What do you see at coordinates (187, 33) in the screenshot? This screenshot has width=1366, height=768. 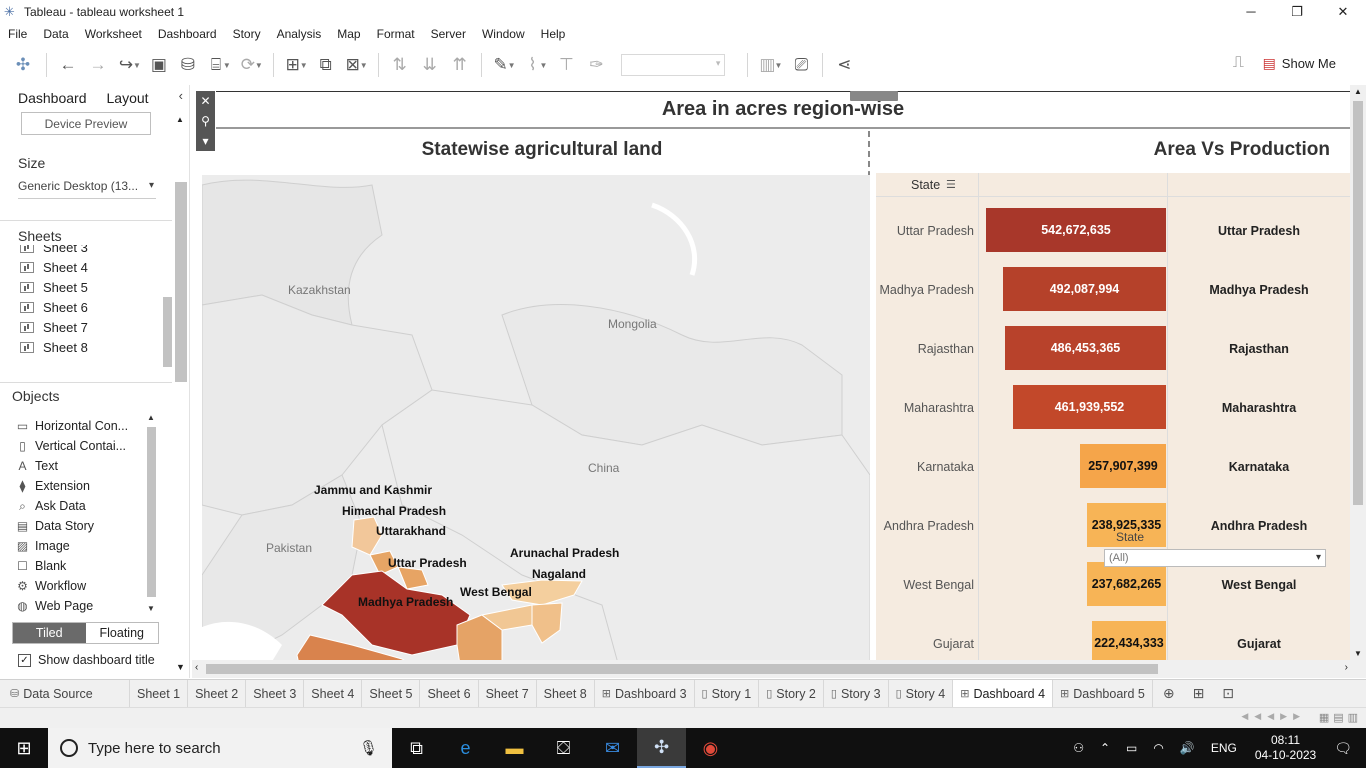 I see `menu-dashboard: Dashboard` at bounding box center [187, 33].